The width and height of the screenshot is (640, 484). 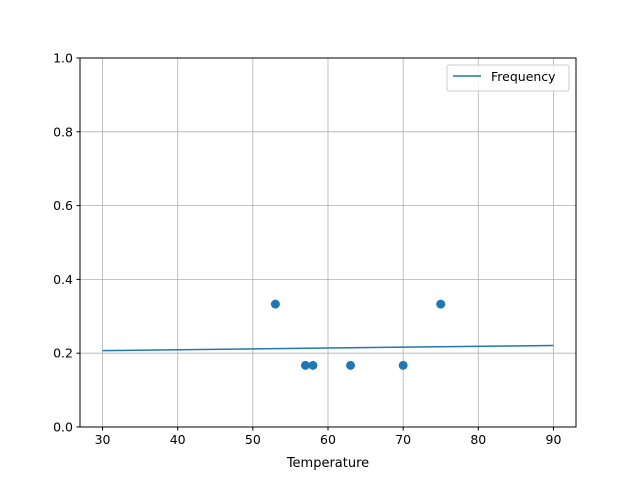 What do you see at coordinates (328, 348) in the screenshot?
I see `frequency-line` at bounding box center [328, 348].